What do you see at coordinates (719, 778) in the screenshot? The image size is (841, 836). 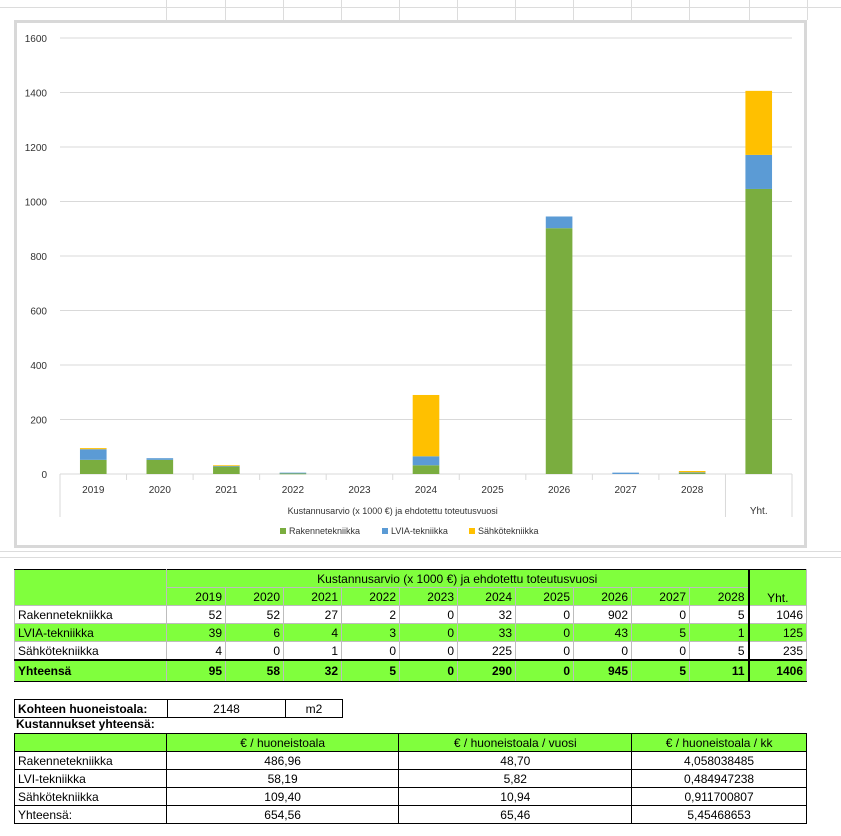 I see `rates-cell: 0,484947238` at bounding box center [719, 778].